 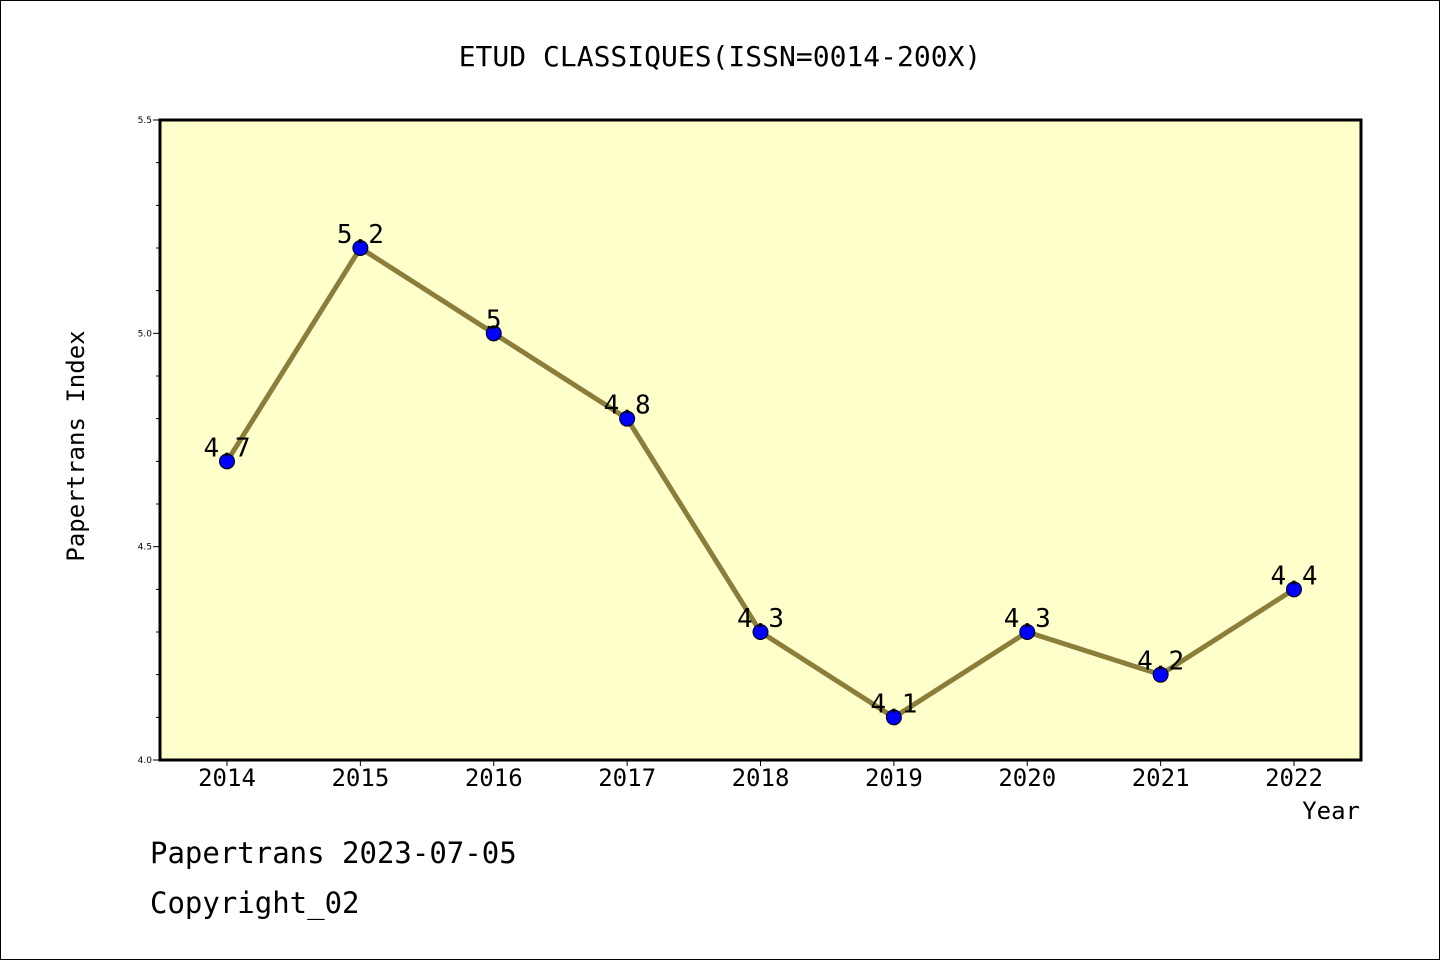 What do you see at coordinates (149, 441) in the screenshot?
I see `y-axis: 4.0 4.5 5.0 5.5` at bounding box center [149, 441].